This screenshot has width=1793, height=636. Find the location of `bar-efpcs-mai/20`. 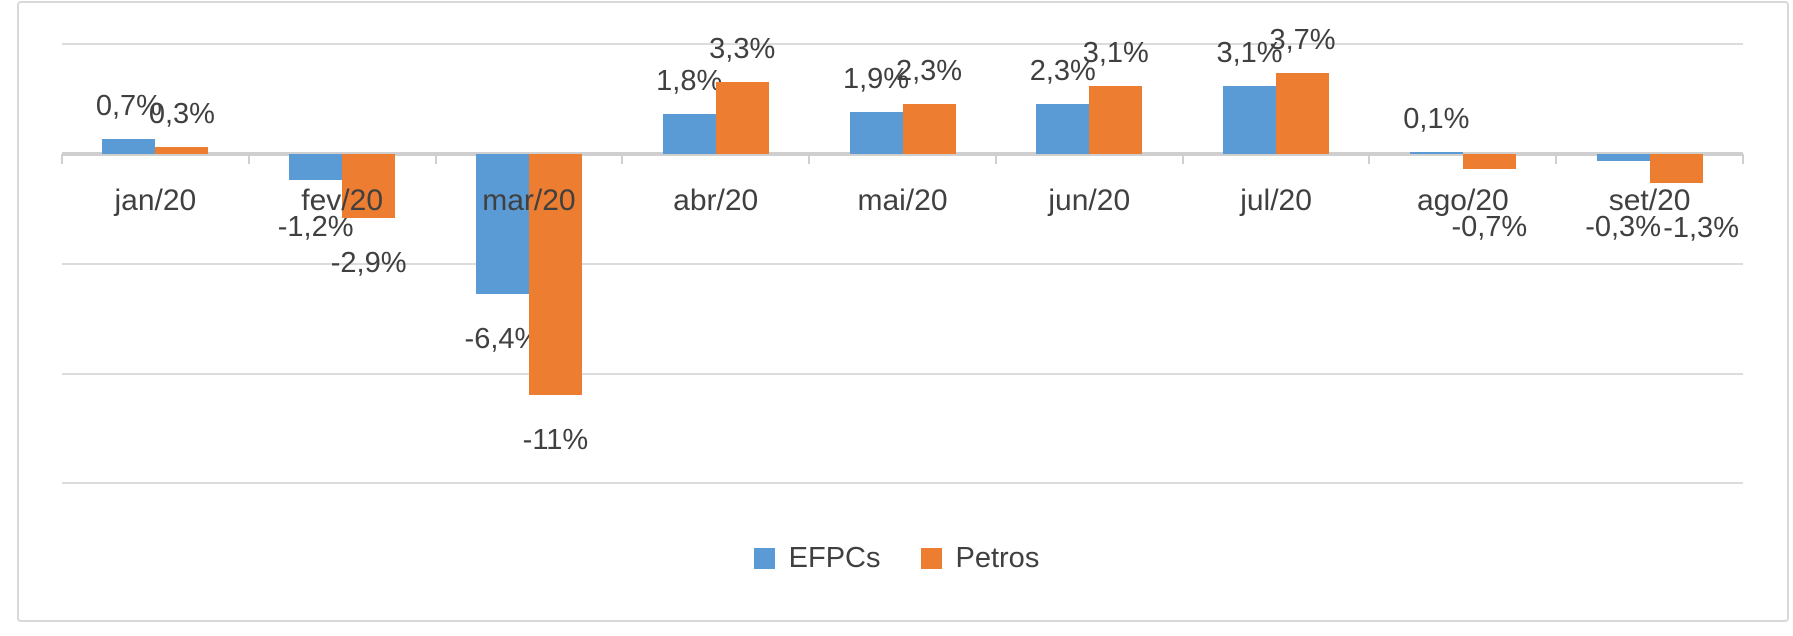

bar-efpcs-mai/20 is located at coordinates (876, 133).